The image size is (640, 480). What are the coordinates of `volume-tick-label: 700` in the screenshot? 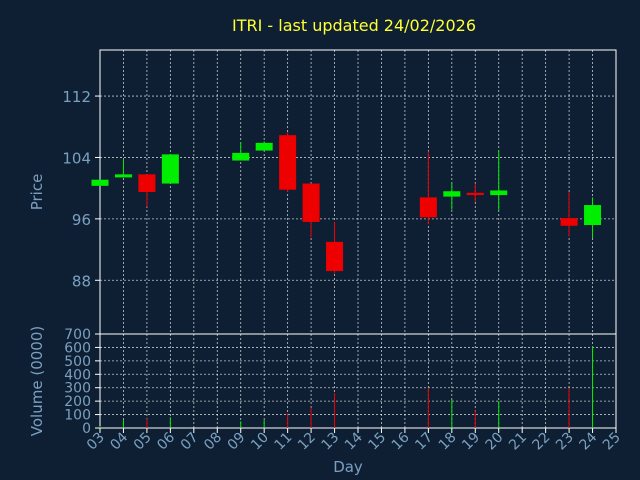 It's located at (77, 335).